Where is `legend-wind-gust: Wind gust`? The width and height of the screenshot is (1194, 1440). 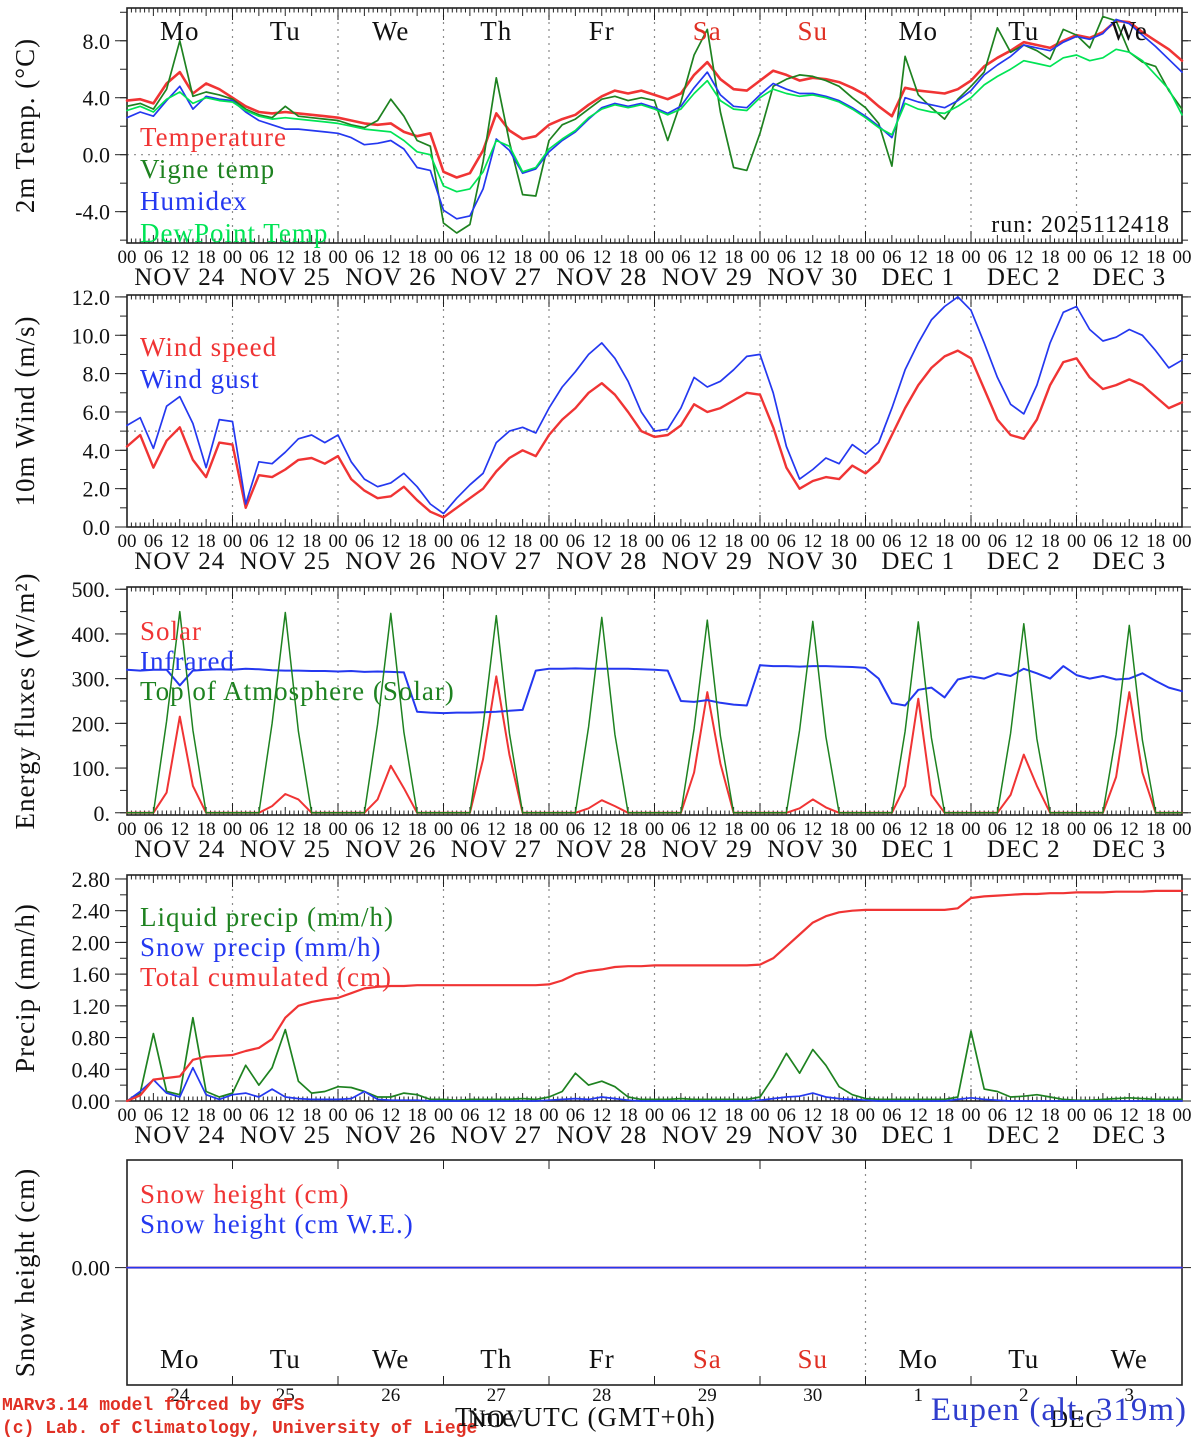
legend-wind-gust: Wind gust is located at coordinates (200, 379).